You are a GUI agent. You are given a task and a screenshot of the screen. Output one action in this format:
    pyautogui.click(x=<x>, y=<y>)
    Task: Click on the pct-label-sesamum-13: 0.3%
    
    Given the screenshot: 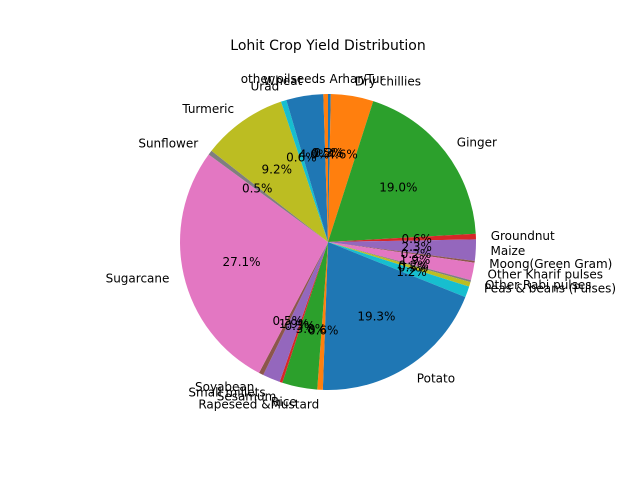 What is the action you would take?
    pyautogui.click(x=300, y=326)
    